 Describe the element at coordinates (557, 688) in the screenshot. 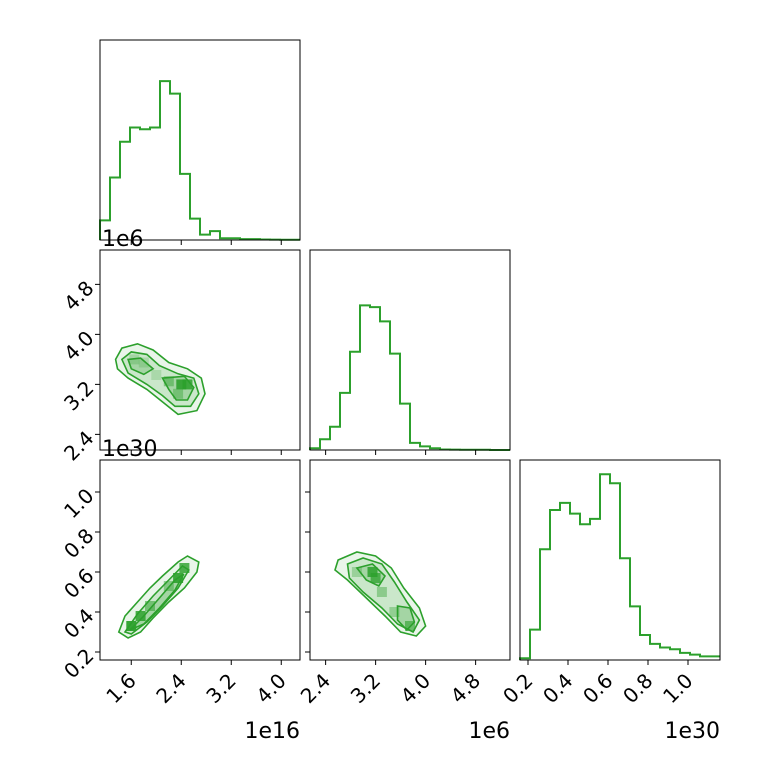

I see `x-tick-label: 0.4` at that location.